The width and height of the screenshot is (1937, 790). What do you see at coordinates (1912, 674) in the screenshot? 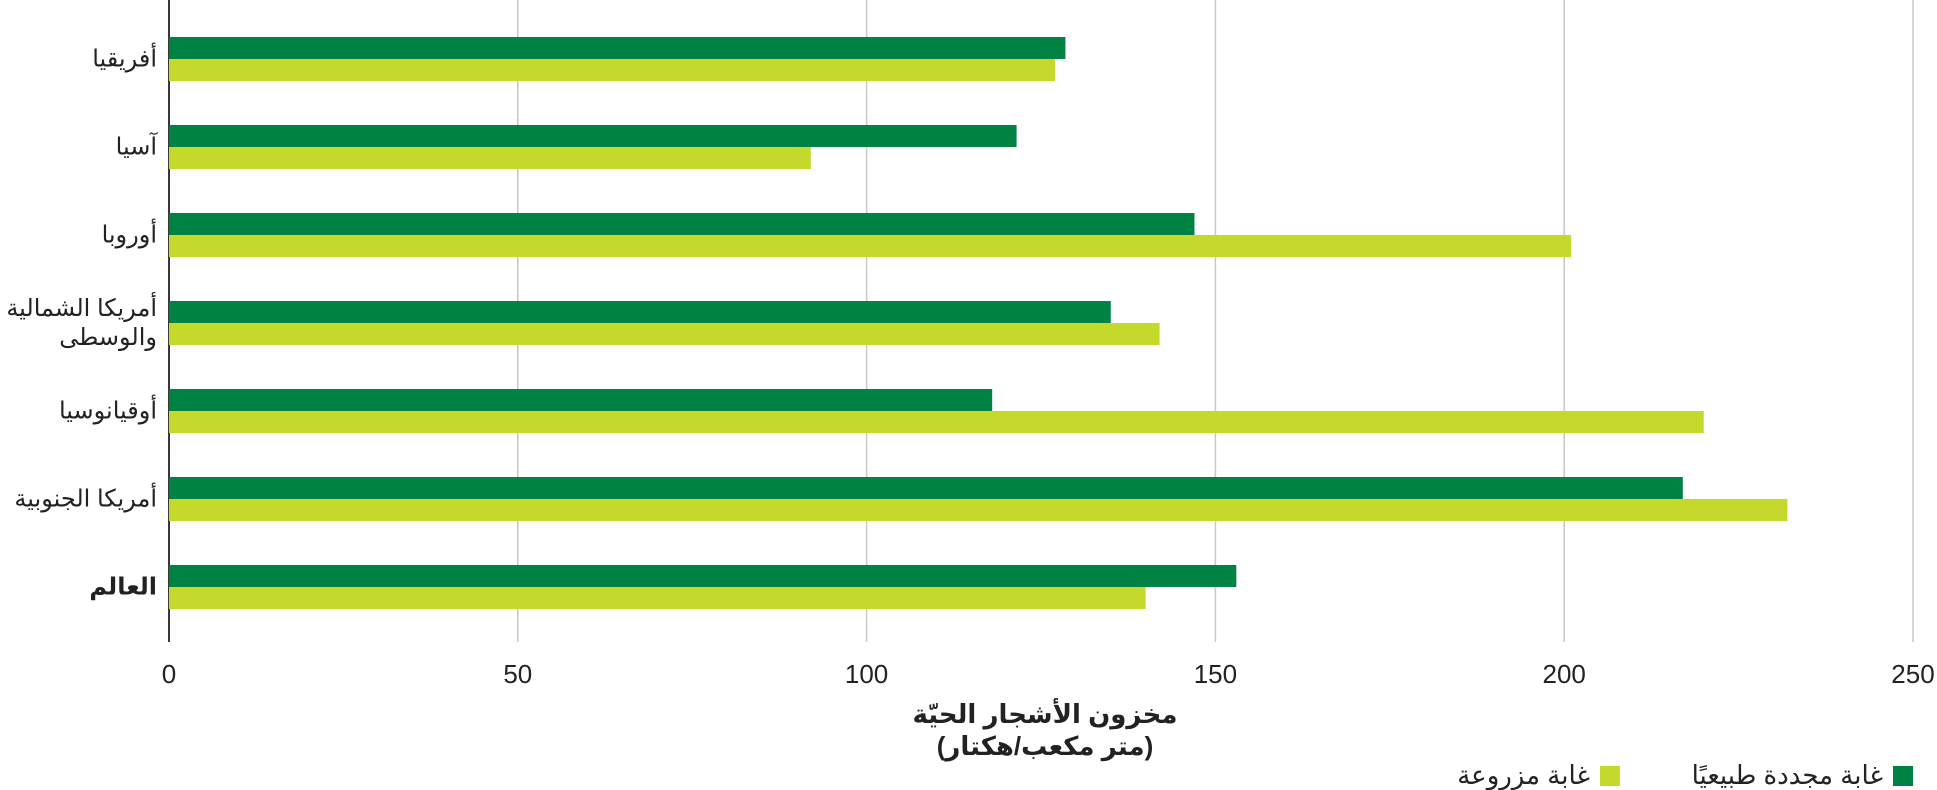
I see `x-tick-label: 250` at bounding box center [1912, 674].